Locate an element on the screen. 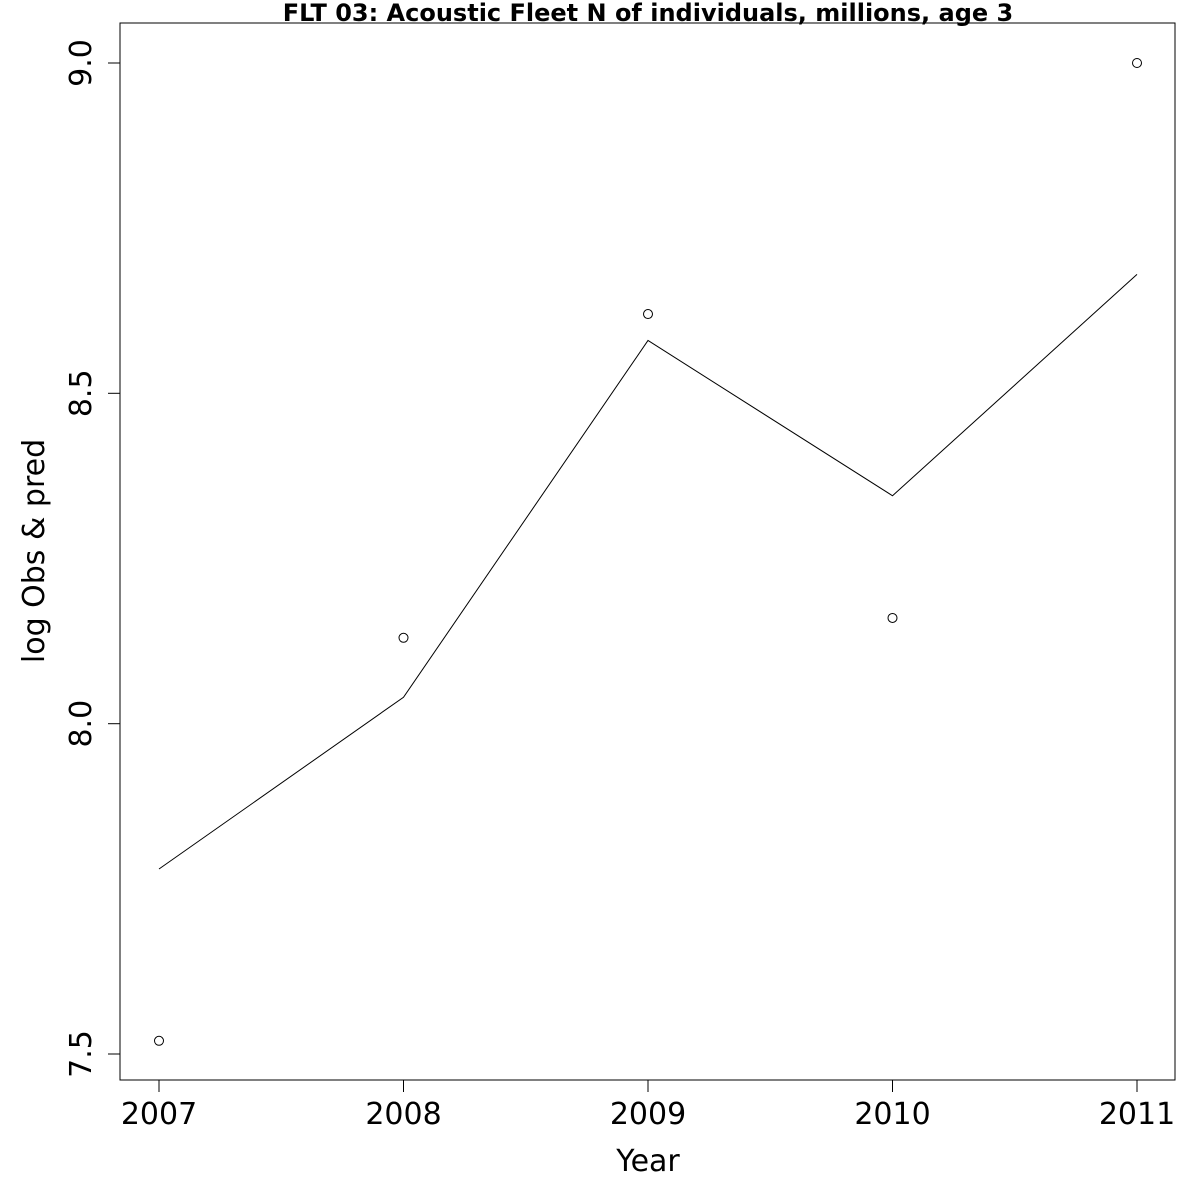  y-axis: 7.5 8.0 8.5 9.0 log Obs & pred is located at coordinates (69, 558).